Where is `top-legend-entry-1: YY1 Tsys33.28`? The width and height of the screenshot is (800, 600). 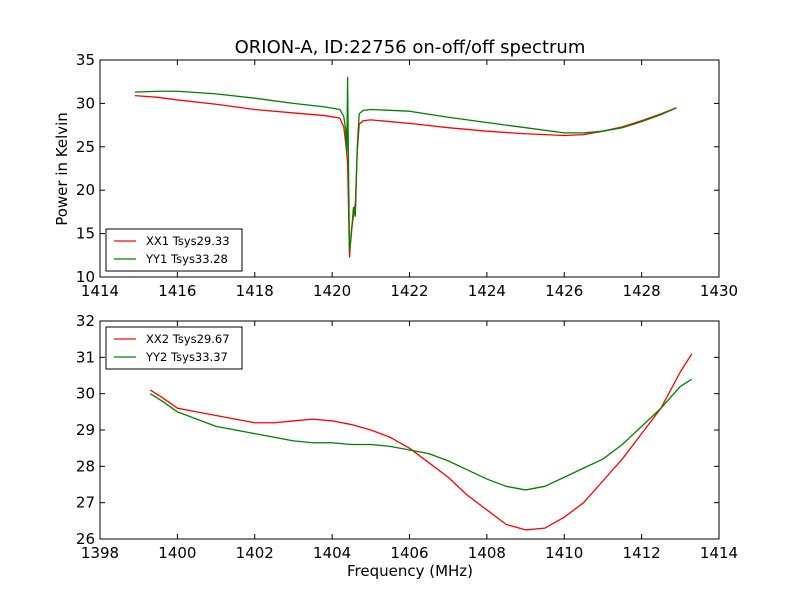
top-legend-entry-1: YY1 Tsys33.28 is located at coordinates (186, 259).